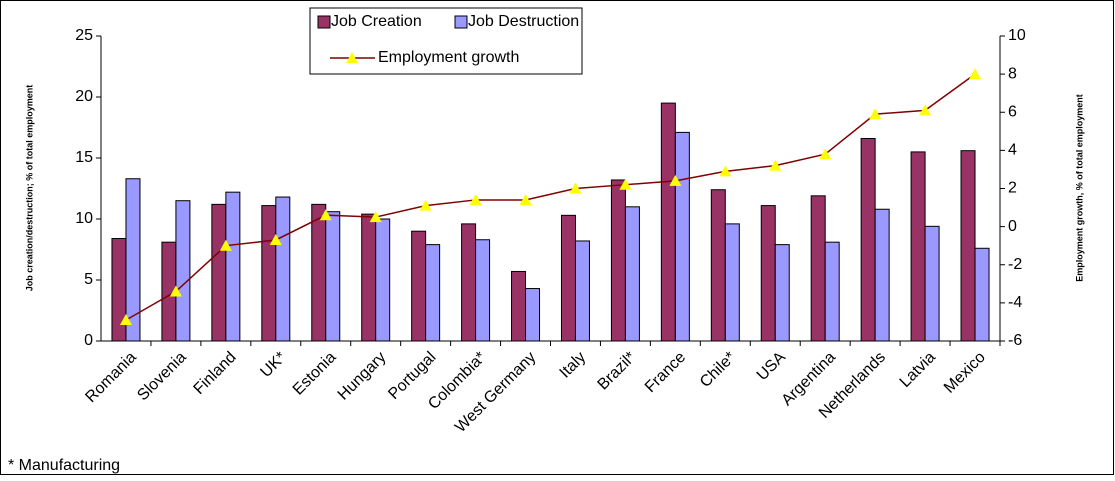 This screenshot has width=1115, height=481. I want to click on y2-axis-label: Employment growth, % of total employment, so click(1079, 188).